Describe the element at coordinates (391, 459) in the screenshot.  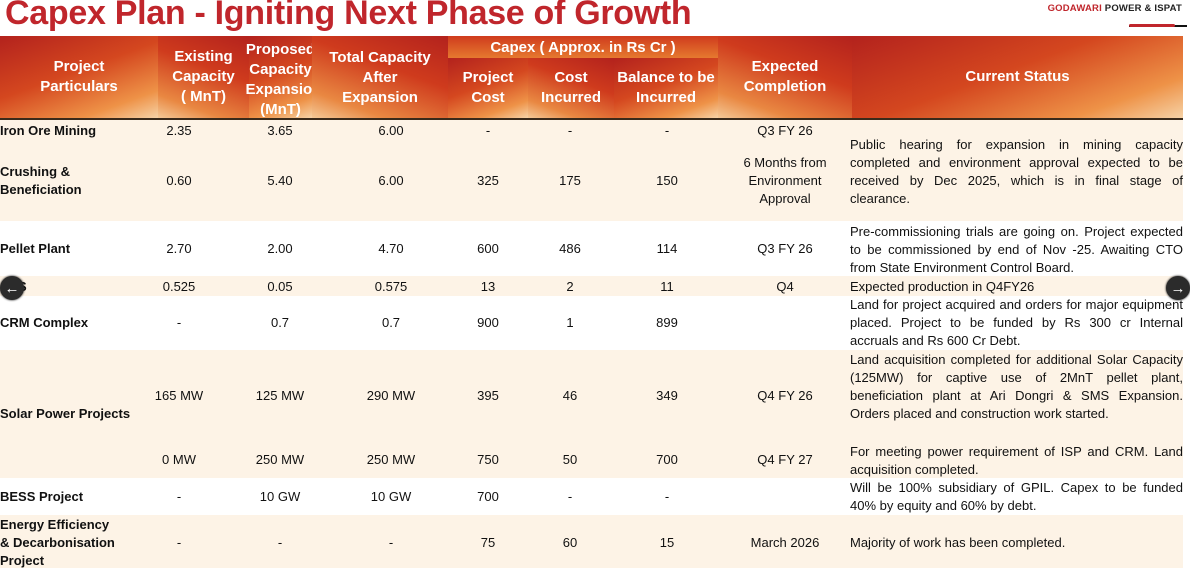
I see `total-capacity: 250 MW` at that location.